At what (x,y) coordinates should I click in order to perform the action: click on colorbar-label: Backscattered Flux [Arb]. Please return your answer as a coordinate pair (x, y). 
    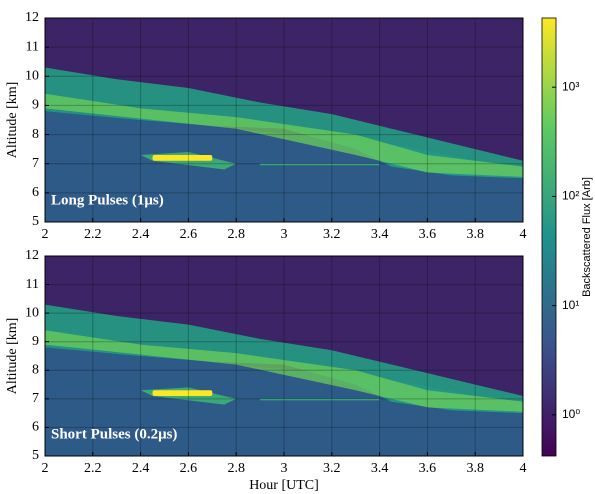
    Looking at the image, I should click on (587, 237).